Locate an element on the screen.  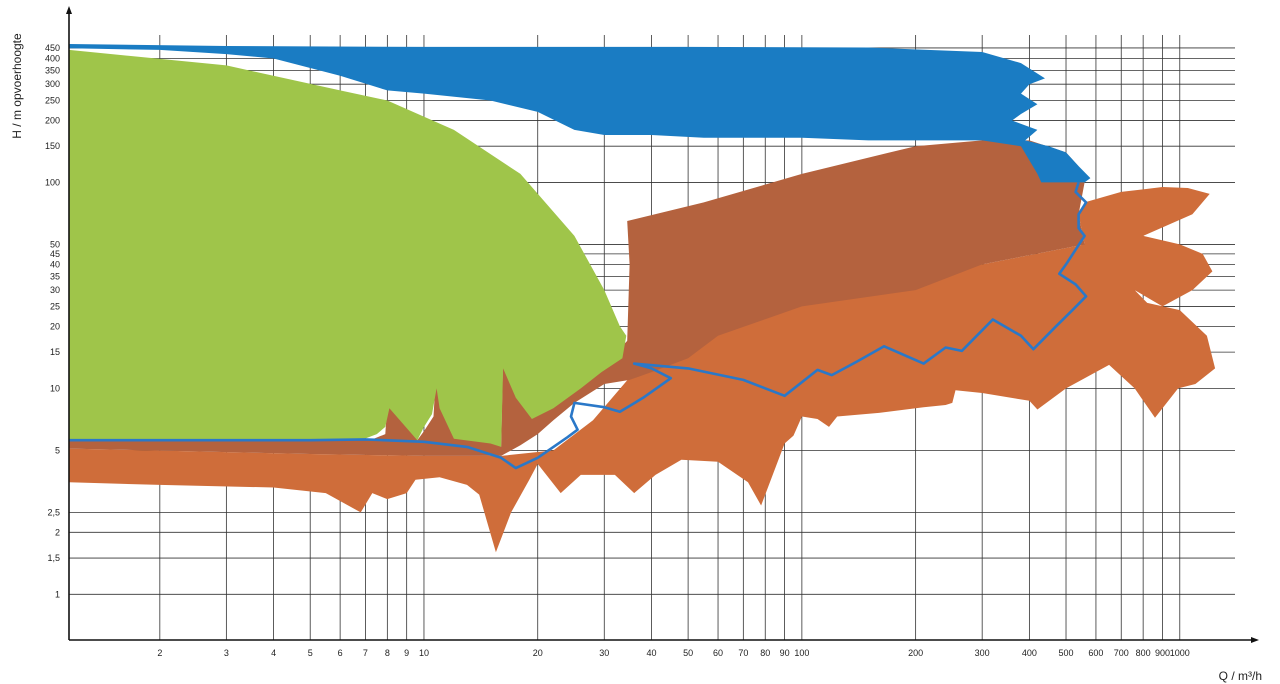
y-tick-label: 2,5 is located at coordinates (53, 512).